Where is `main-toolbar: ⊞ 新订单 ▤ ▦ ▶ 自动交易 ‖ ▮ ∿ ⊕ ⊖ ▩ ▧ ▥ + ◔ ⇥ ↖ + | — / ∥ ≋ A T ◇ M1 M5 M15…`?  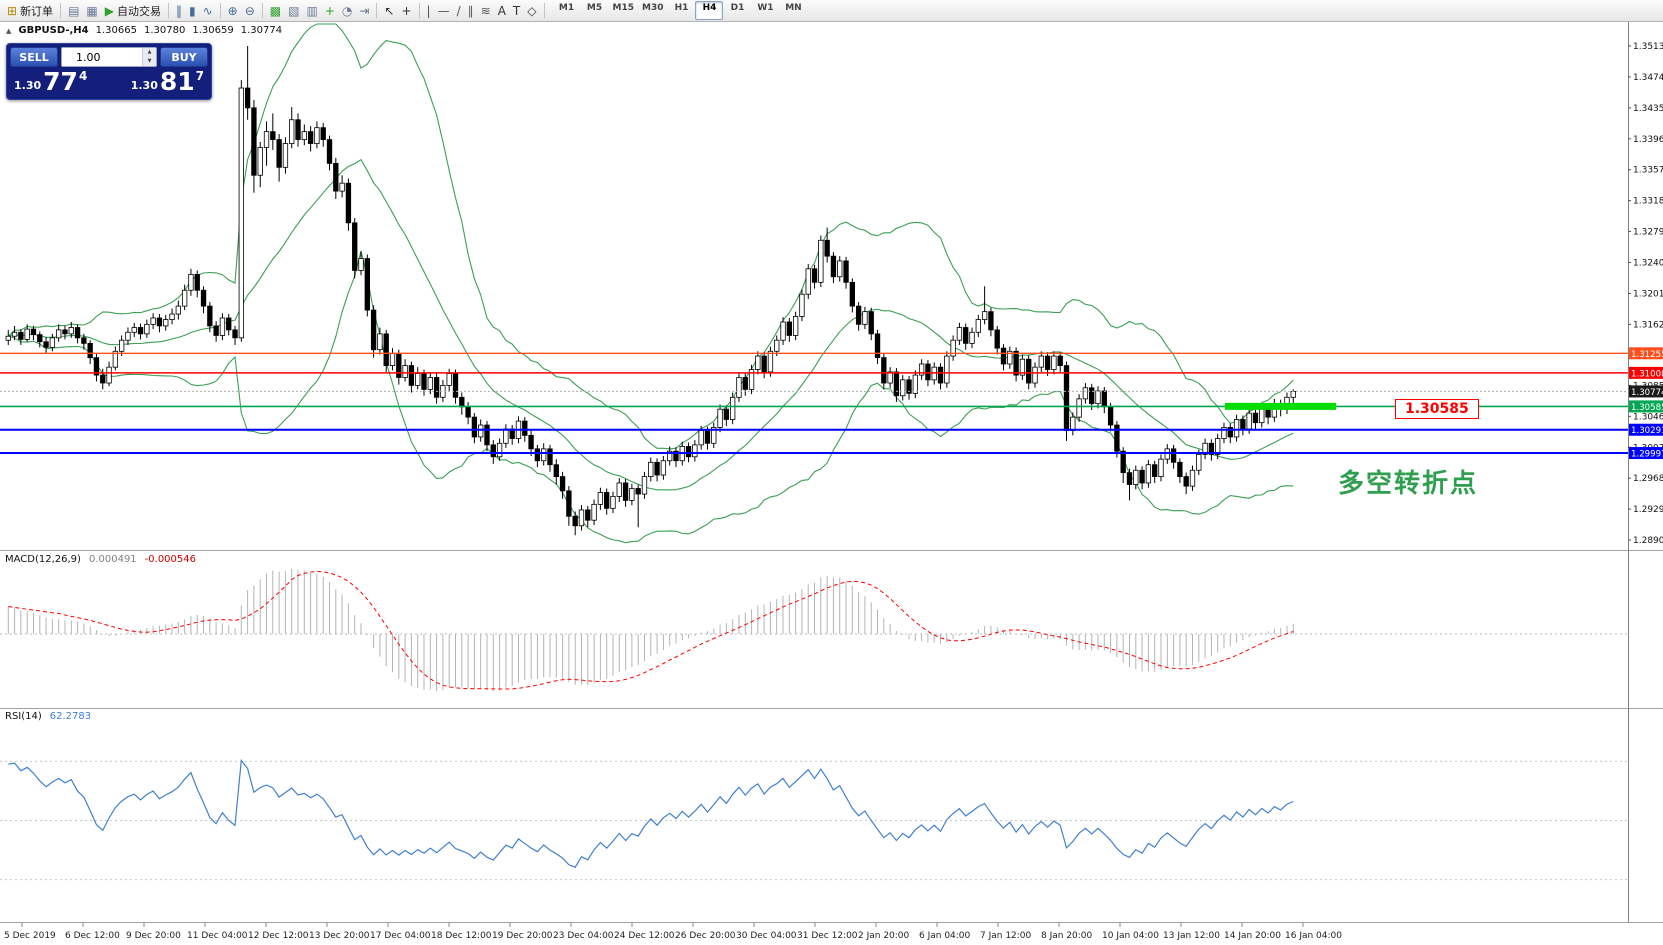 main-toolbar: ⊞ 新订单 ▤ ▦ ▶ 自动交易 ‖ ▮ ∿ ⊕ ⊖ ▩ ▧ ▥ + ◔ ⇥ ↖ + | — / ∥ ≋ A T ◇ M1 M5 M15… is located at coordinates (831, 11).